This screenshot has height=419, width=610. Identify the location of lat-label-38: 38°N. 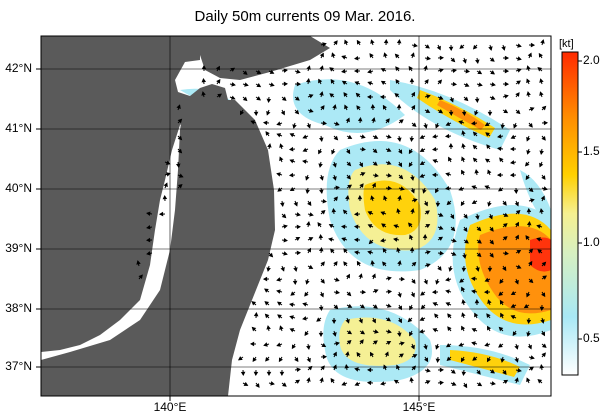
(18, 308).